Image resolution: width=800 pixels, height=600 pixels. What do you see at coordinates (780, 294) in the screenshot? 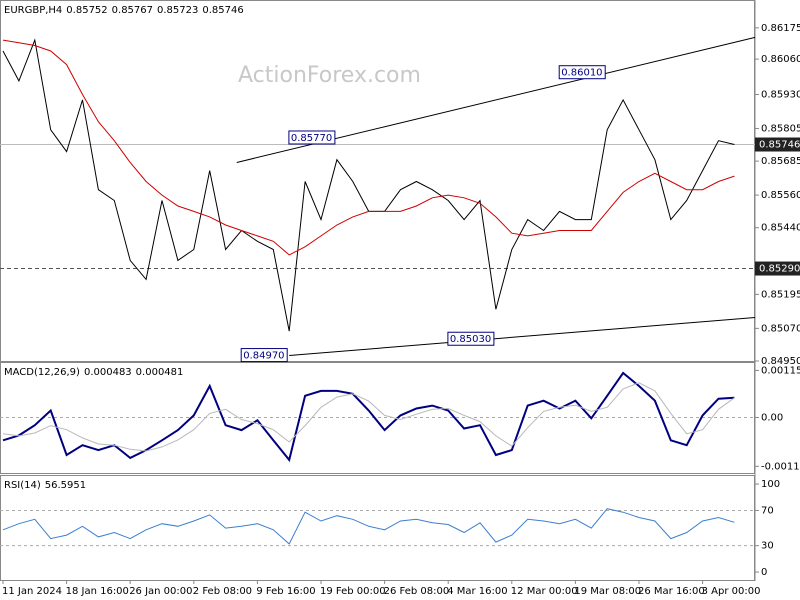
I see `y-tick-label: 0.85195` at bounding box center [780, 294].